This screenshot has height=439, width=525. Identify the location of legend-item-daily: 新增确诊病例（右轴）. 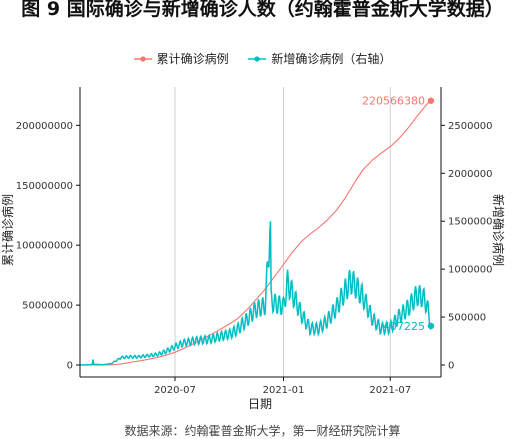
(319, 58).